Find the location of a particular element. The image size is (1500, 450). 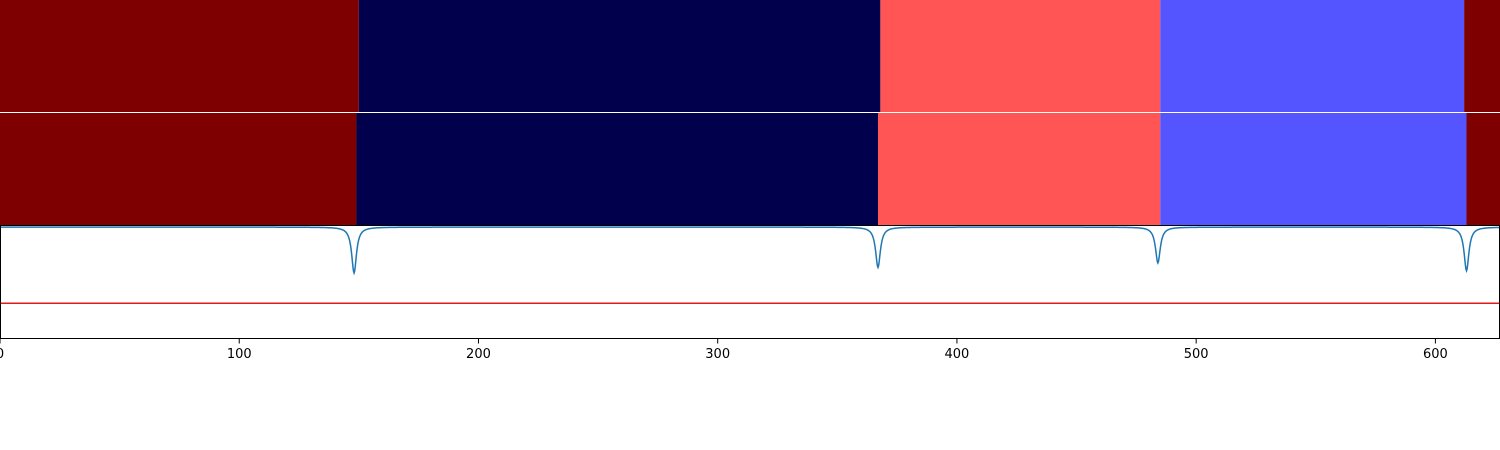

x-tick-label-500: 500 is located at coordinates (1196, 354).